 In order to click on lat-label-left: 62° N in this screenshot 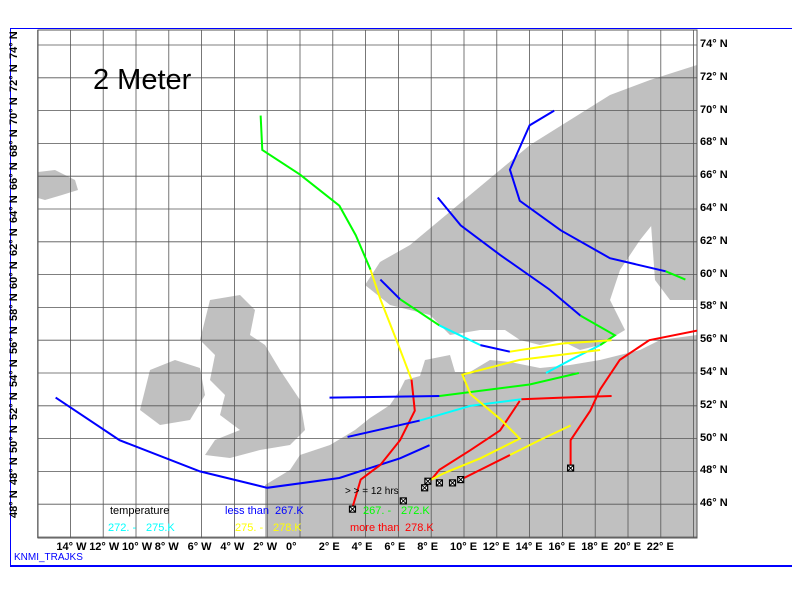, I will do `click(14, 242)`.